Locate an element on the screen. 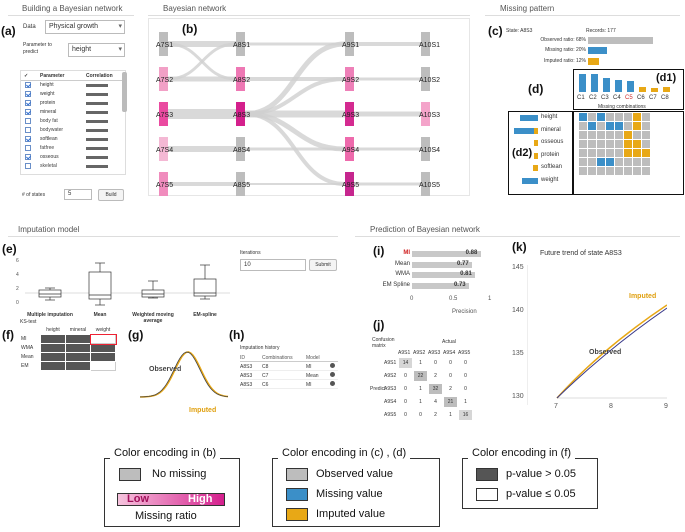 The image size is (685, 532). history-row: A8S3 C8 MI is located at coordinates (289, 366).